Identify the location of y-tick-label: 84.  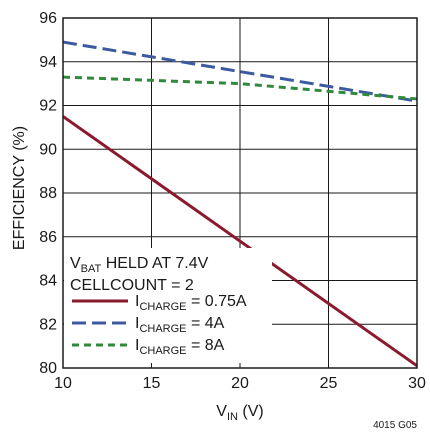
(48, 281).